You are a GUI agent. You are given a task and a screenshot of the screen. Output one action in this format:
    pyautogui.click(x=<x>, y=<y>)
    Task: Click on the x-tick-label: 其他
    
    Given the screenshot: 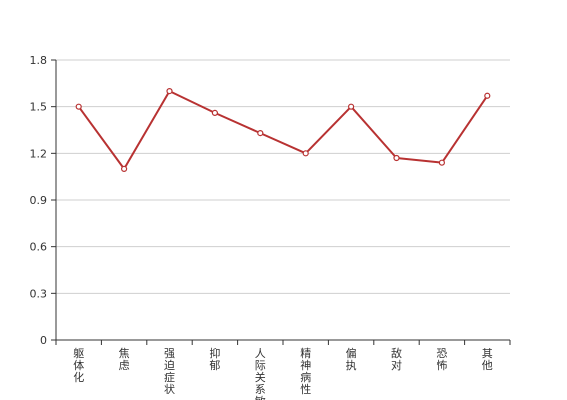 What is the action you would take?
    pyautogui.click(x=487, y=359)
    